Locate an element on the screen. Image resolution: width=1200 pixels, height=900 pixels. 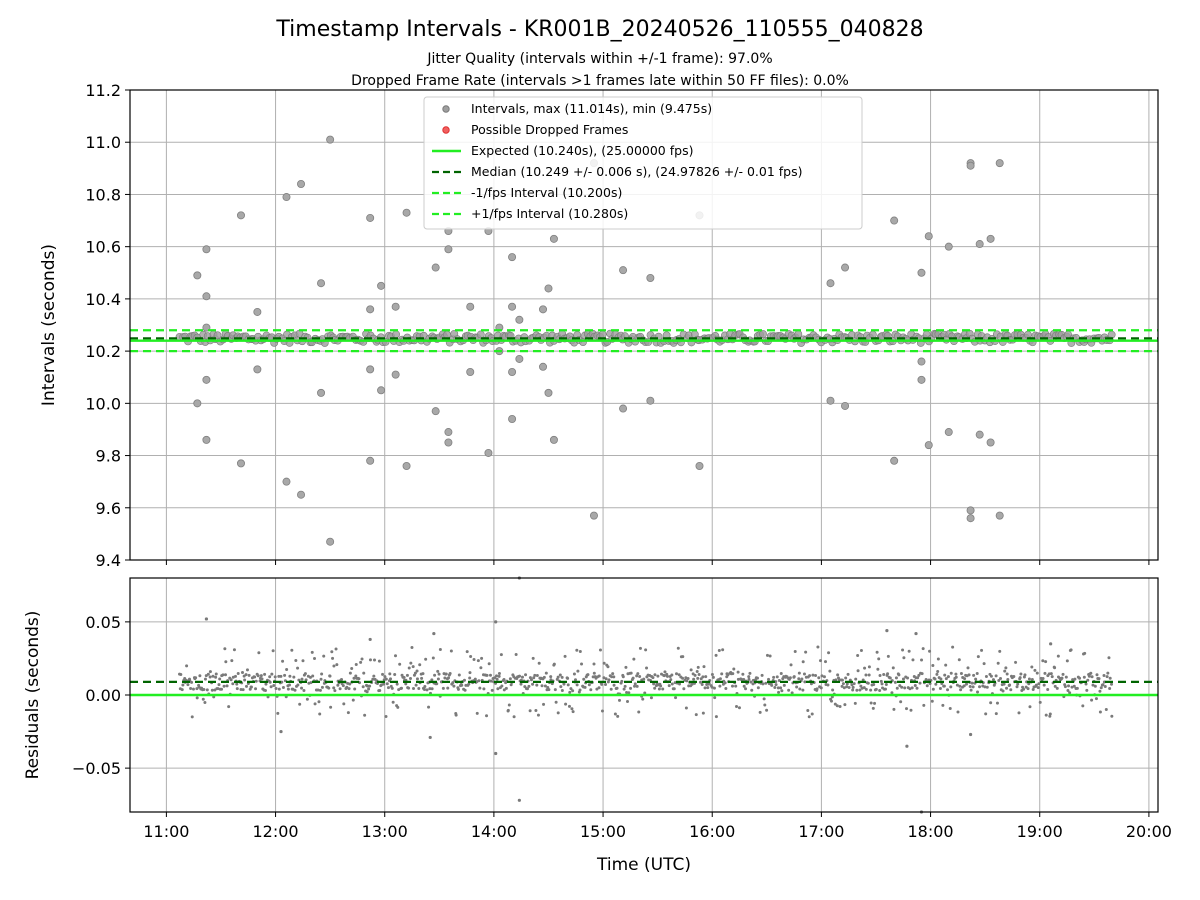
interval-point is located at coordinates (602, 334).